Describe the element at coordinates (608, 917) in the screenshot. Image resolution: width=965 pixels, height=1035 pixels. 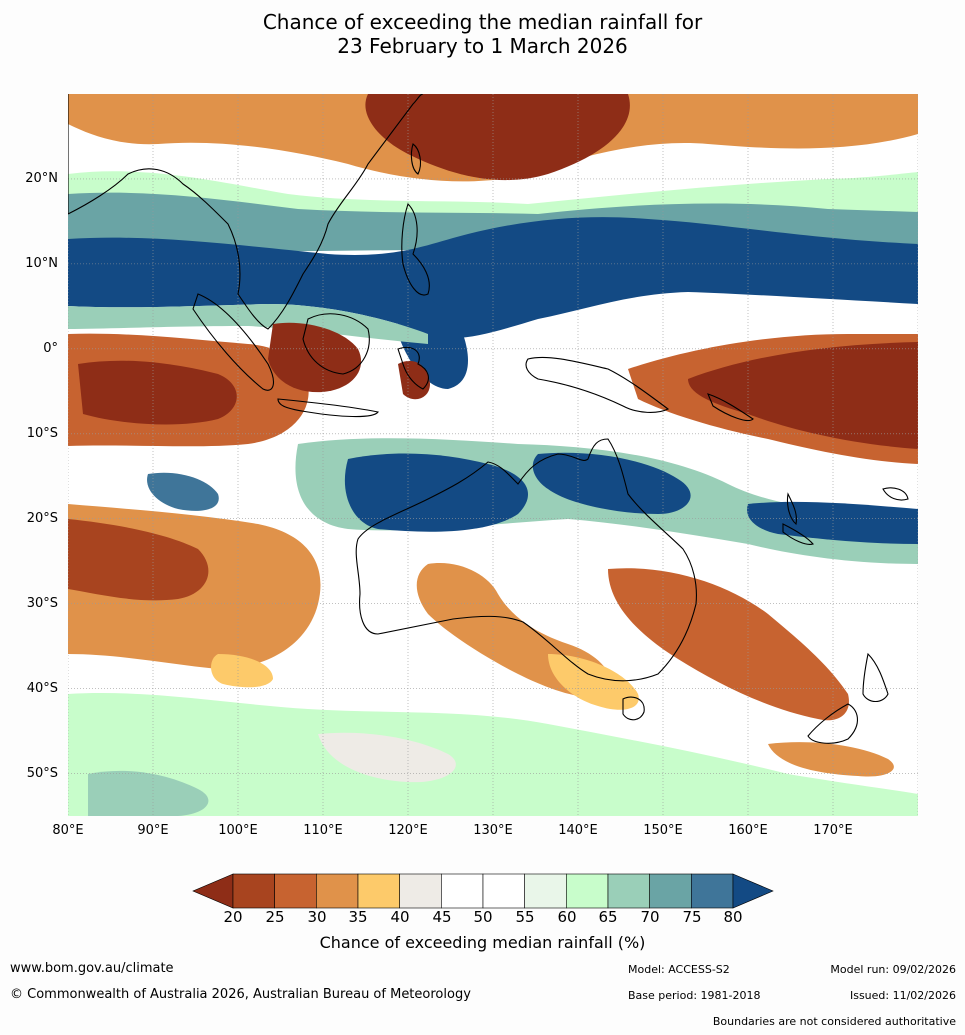
I see `colorbar-tick-65: 65` at that location.